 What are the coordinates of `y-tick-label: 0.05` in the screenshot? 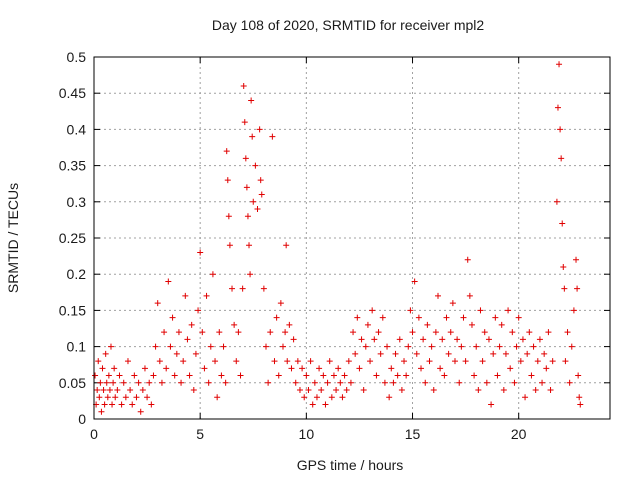 It's located at (72, 383).